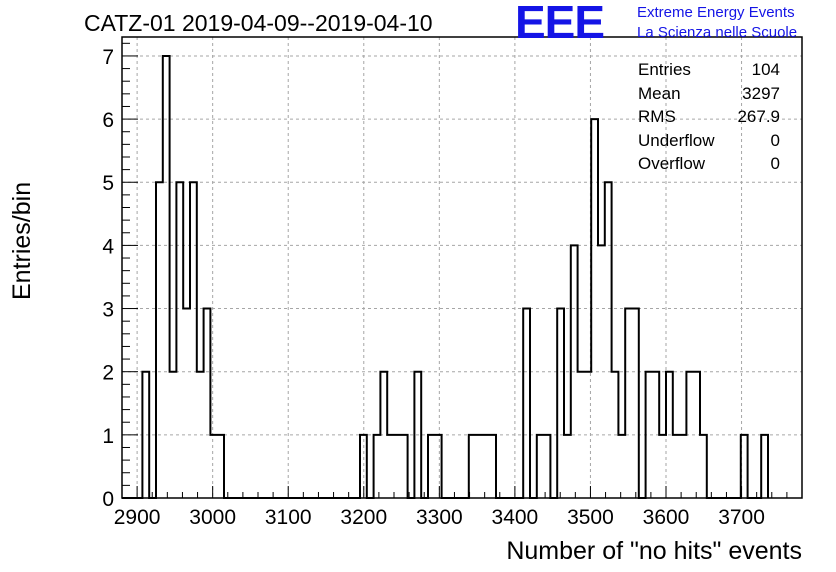 This screenshot has height=572, width=836. Describe the element at coordinates (765, 69) in the screenshot. I see `stat-entries-value: 104` at that location.